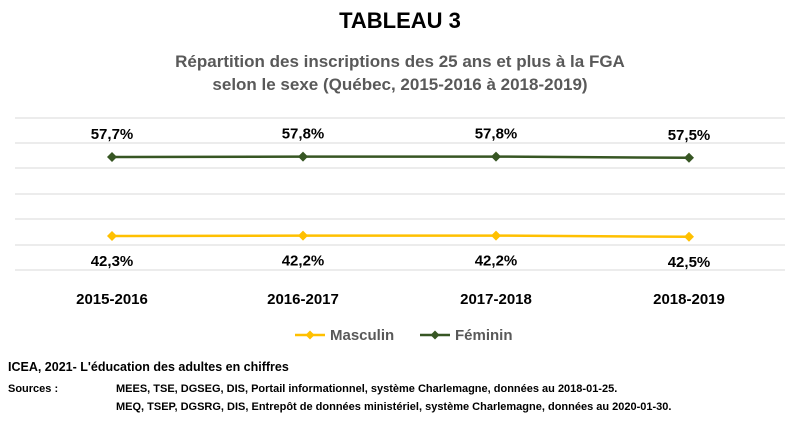 The height and width of the screenshot is (423, 800). What do you see at coordinates (112, 261) in the screenshot?
I see `data-label-masculin-0: 42,3%` at bounding box center [112, 261].